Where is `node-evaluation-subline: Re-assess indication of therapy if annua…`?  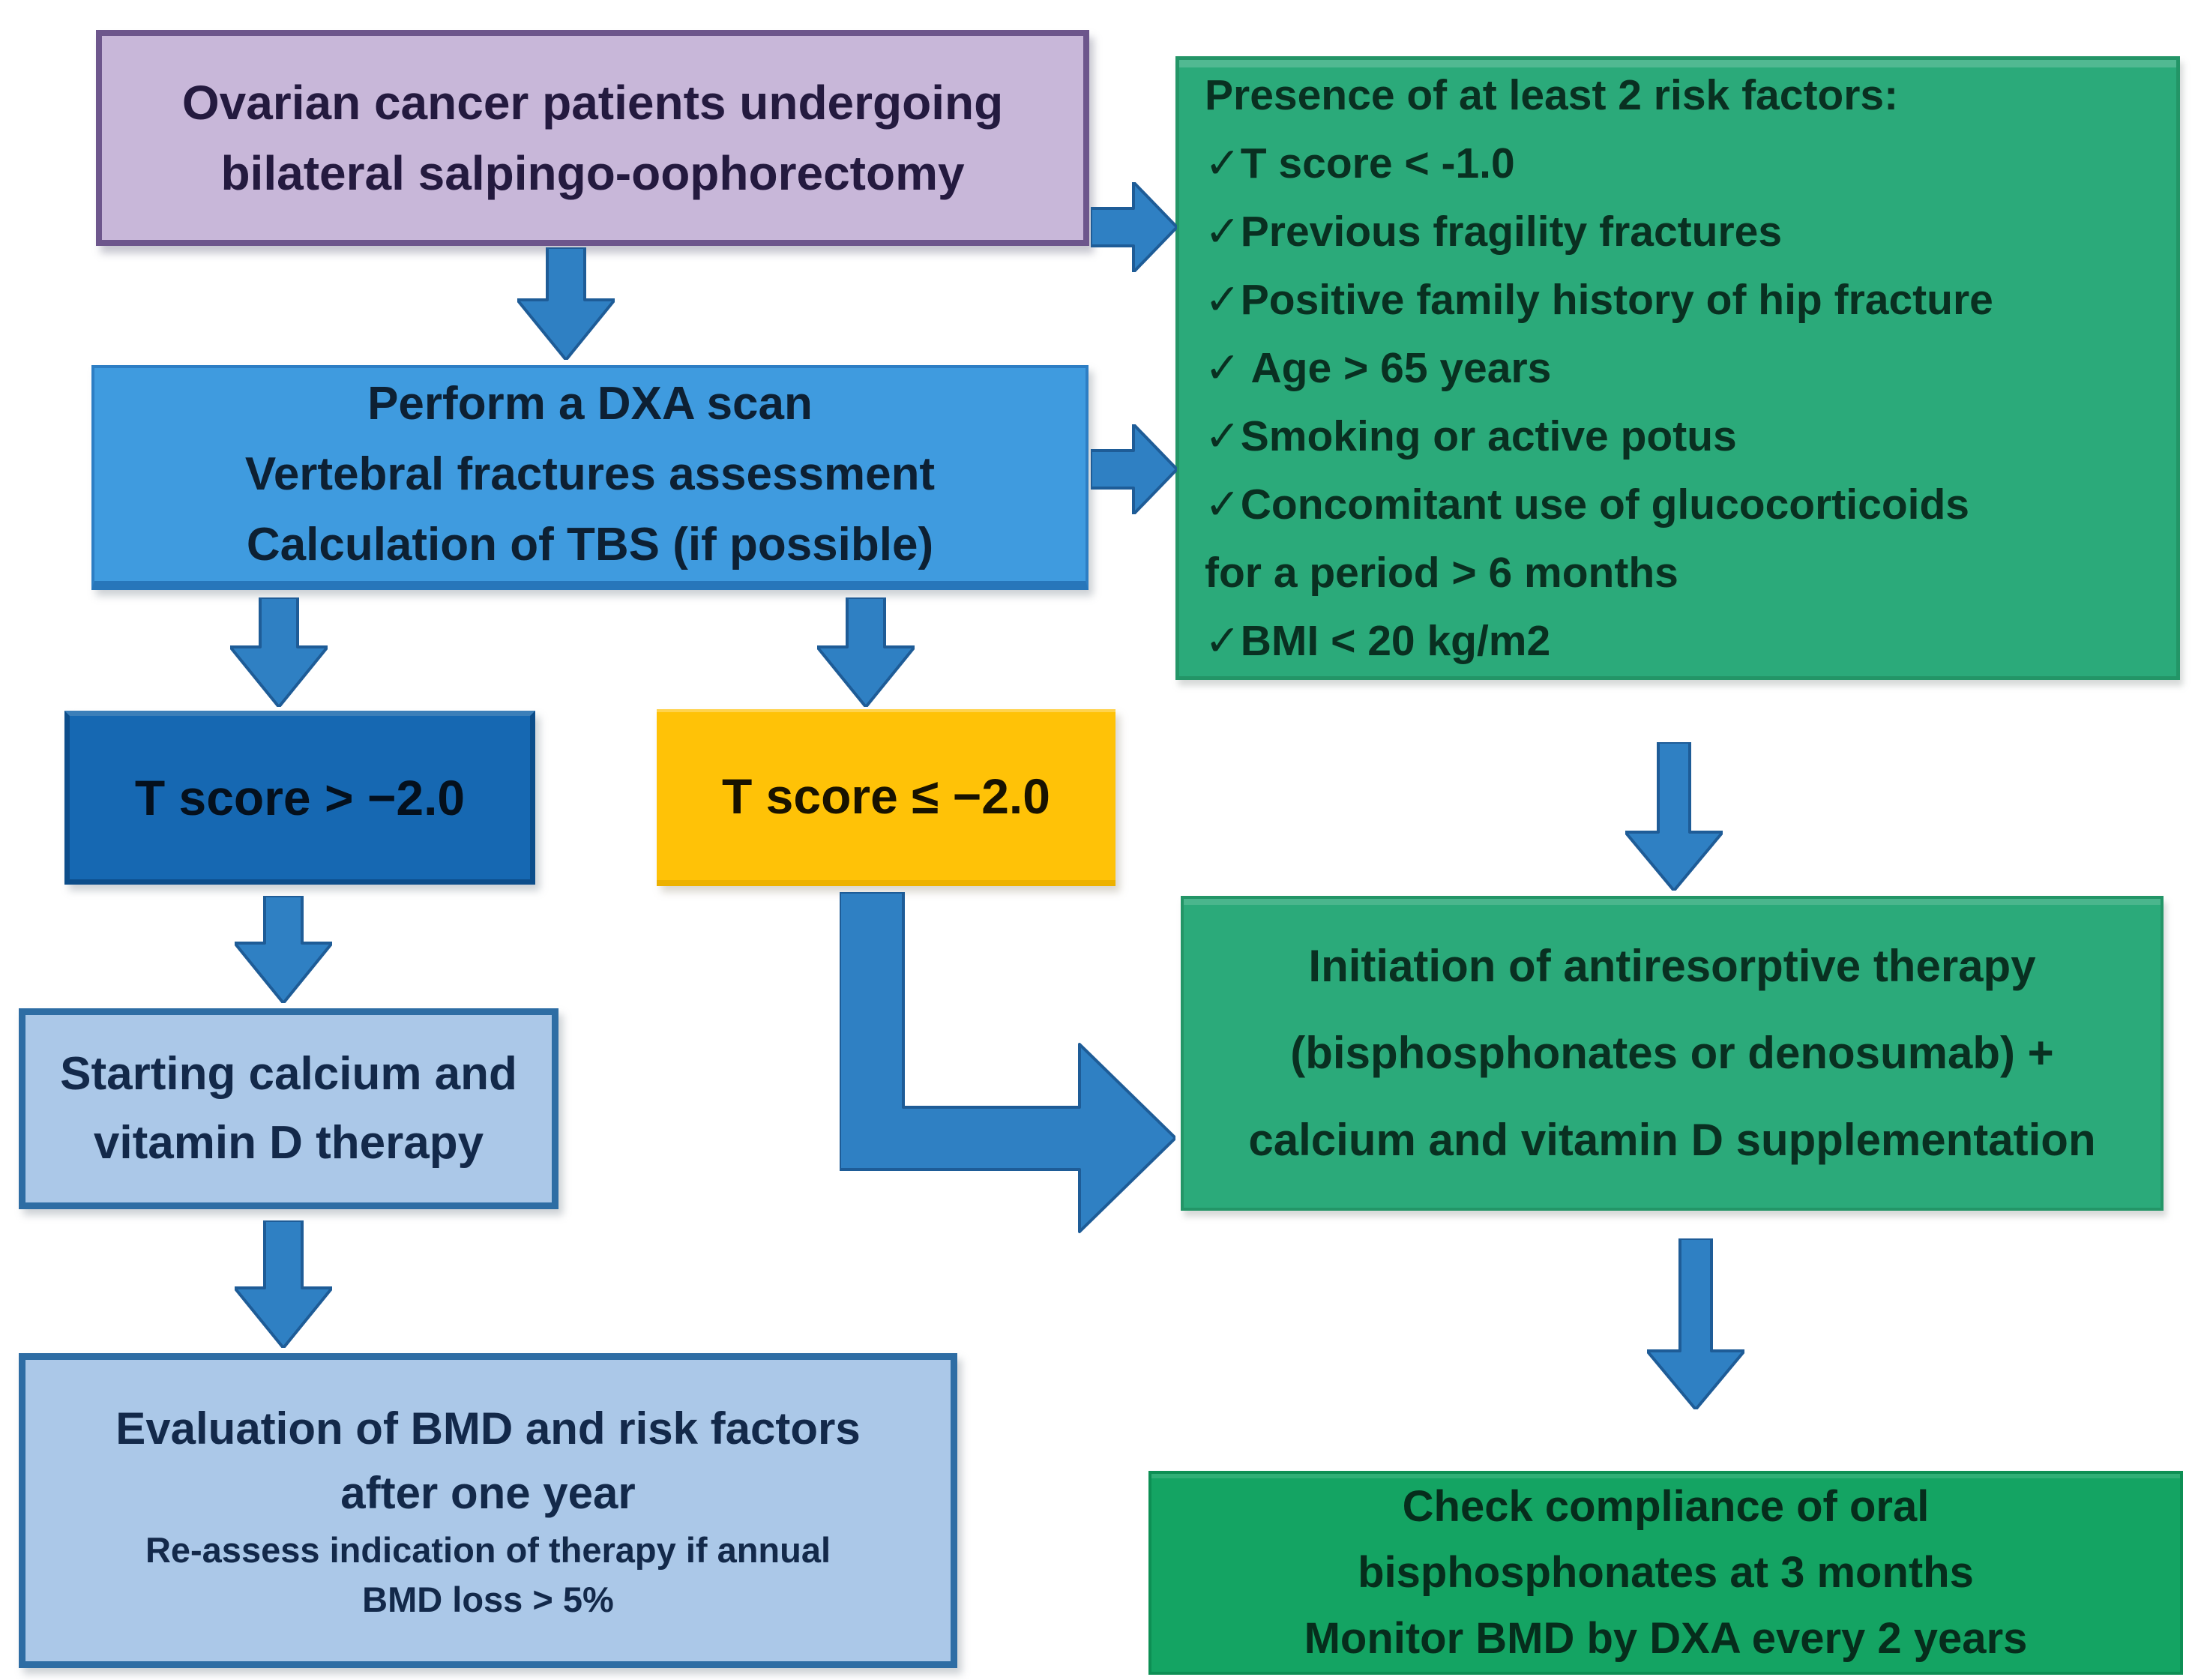 node-evaluation-subline: Re-assess indication of therapy if annua… is located at coordinates (488, 1550).